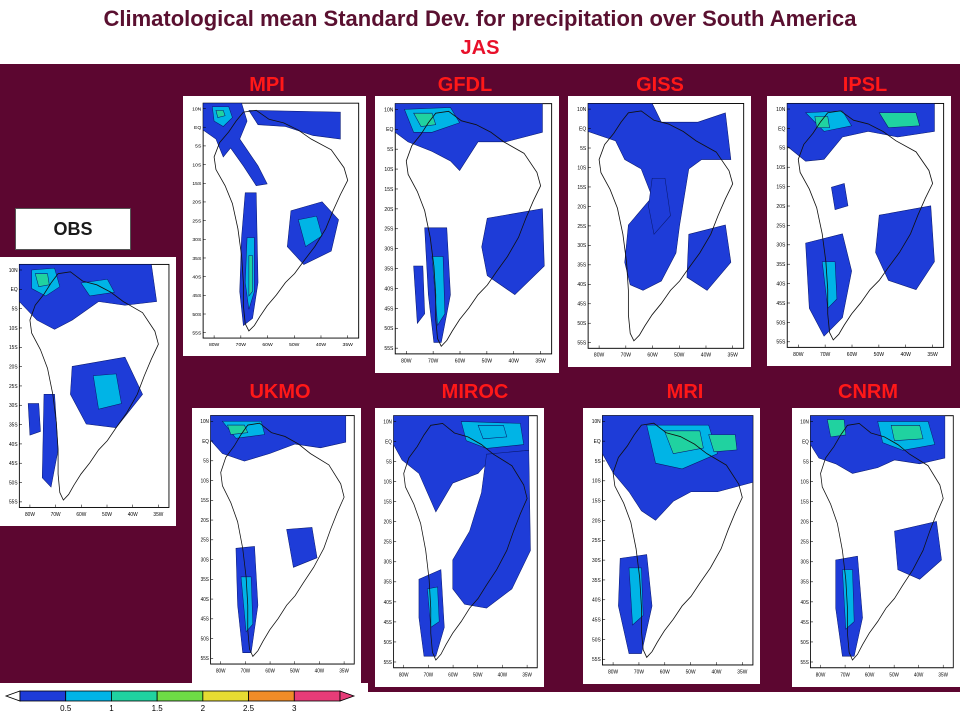 This screenshot has width=960, height=720. I want to click on label-gfdl: GFDL, so click(465, 85).